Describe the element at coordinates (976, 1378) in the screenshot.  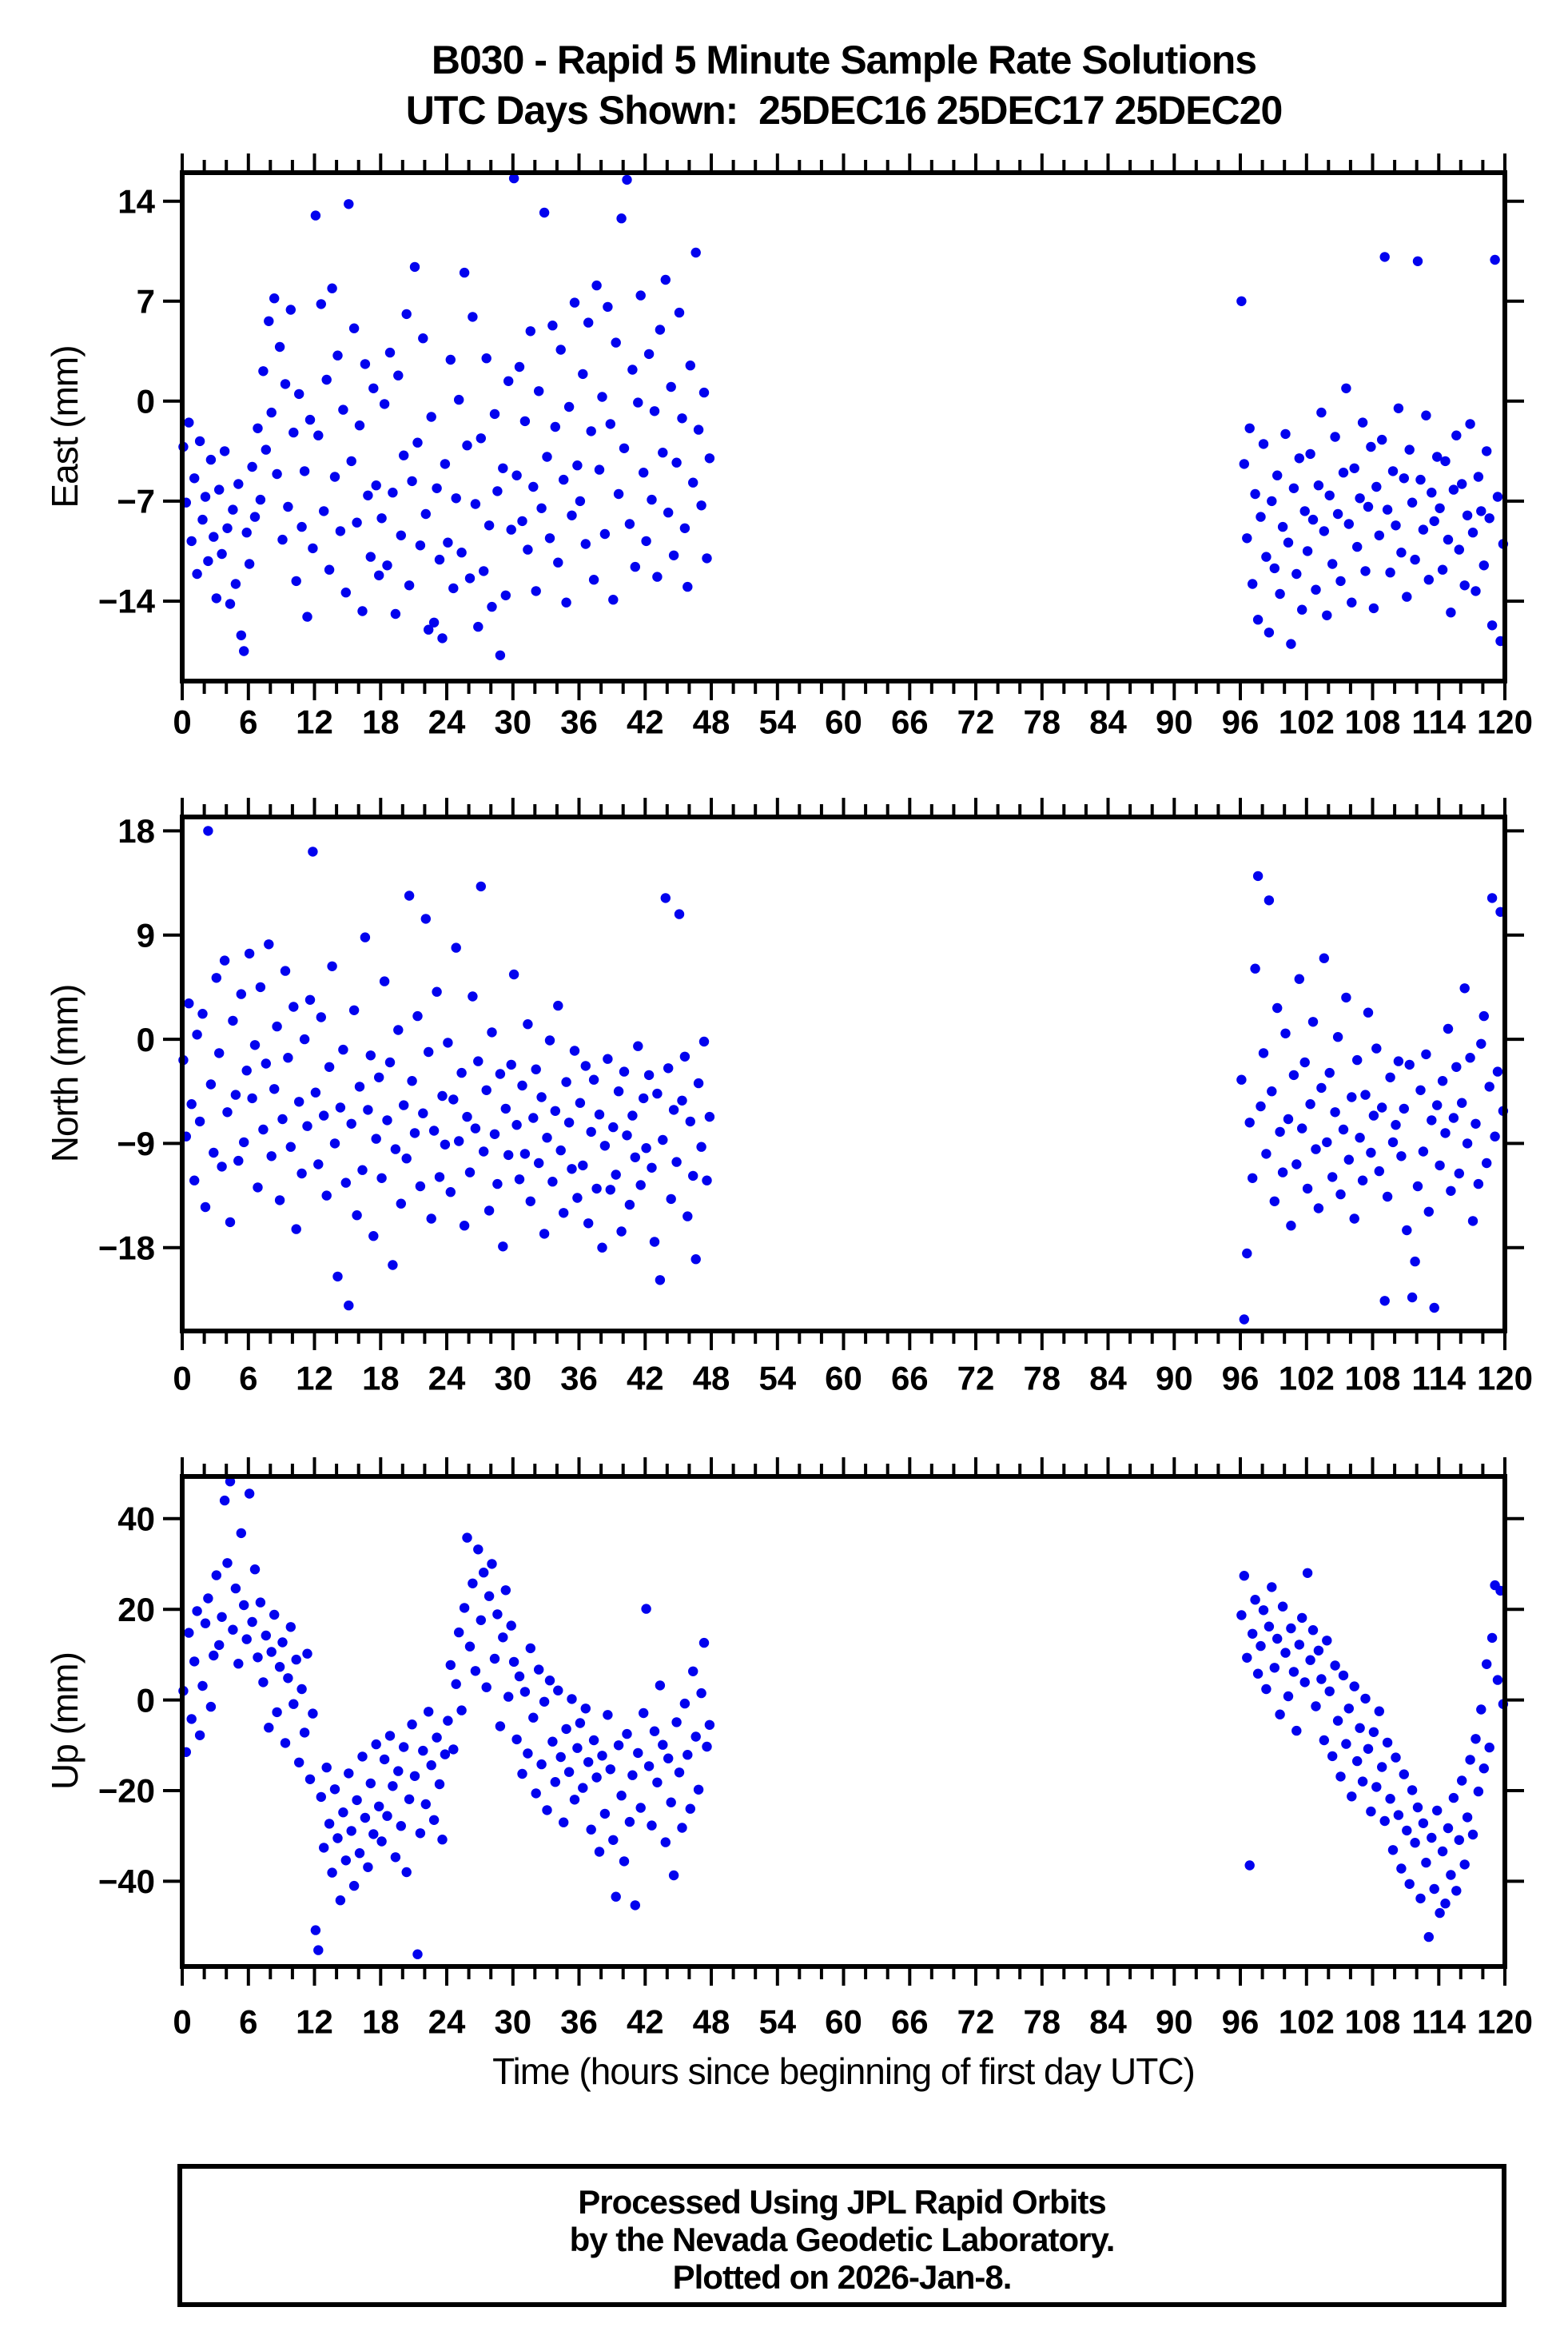
I see `x-tick-label: 72` at that location.